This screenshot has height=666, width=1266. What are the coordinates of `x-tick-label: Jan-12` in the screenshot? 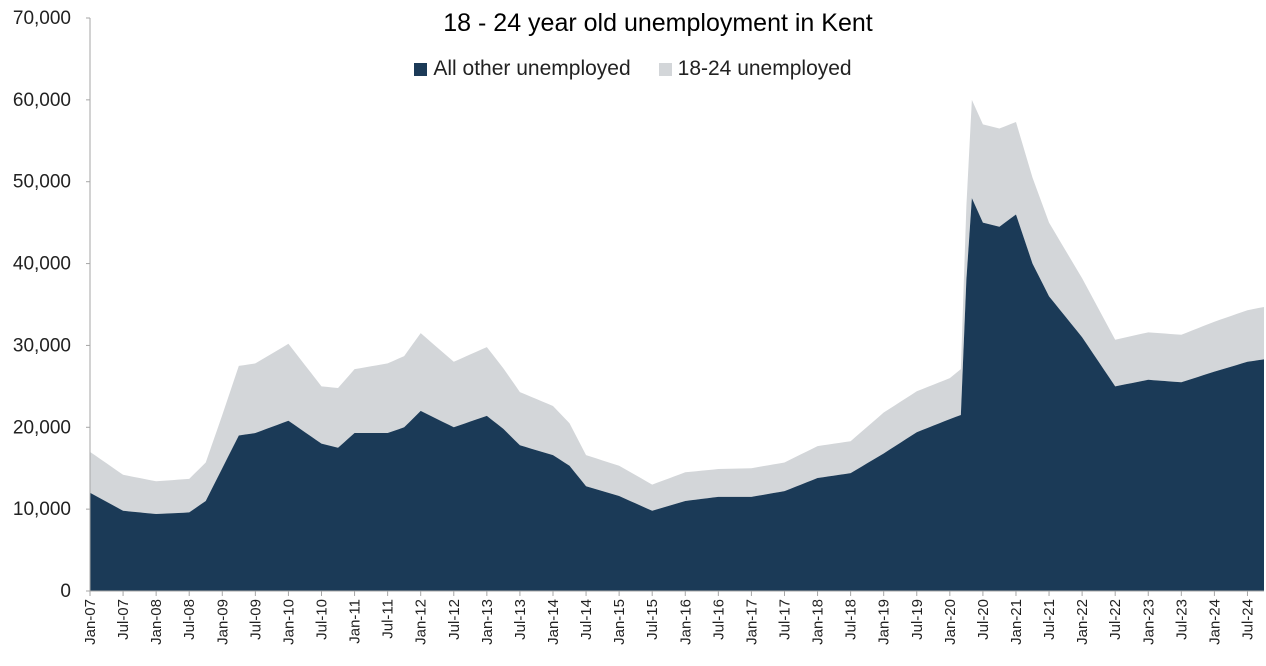 It's located at (421, 622).